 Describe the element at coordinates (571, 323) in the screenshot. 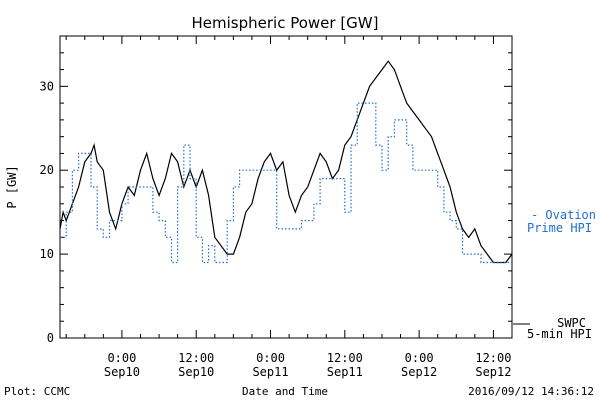

I see `legend-swpc-line1: SWPC` at that location.